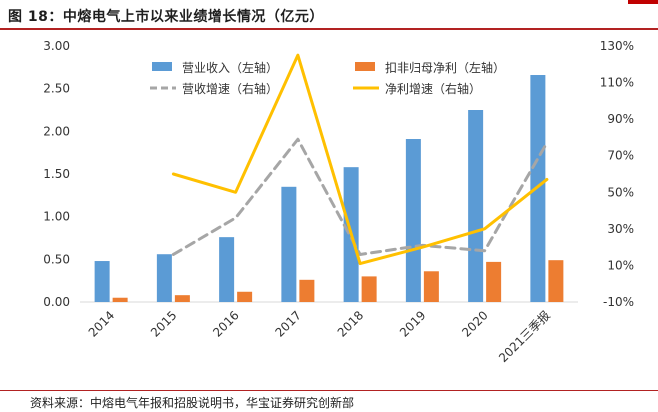 The width and height of the screenshot is (658, 412). I want to click on left-tick-label: 3.00, so click(56, 46).